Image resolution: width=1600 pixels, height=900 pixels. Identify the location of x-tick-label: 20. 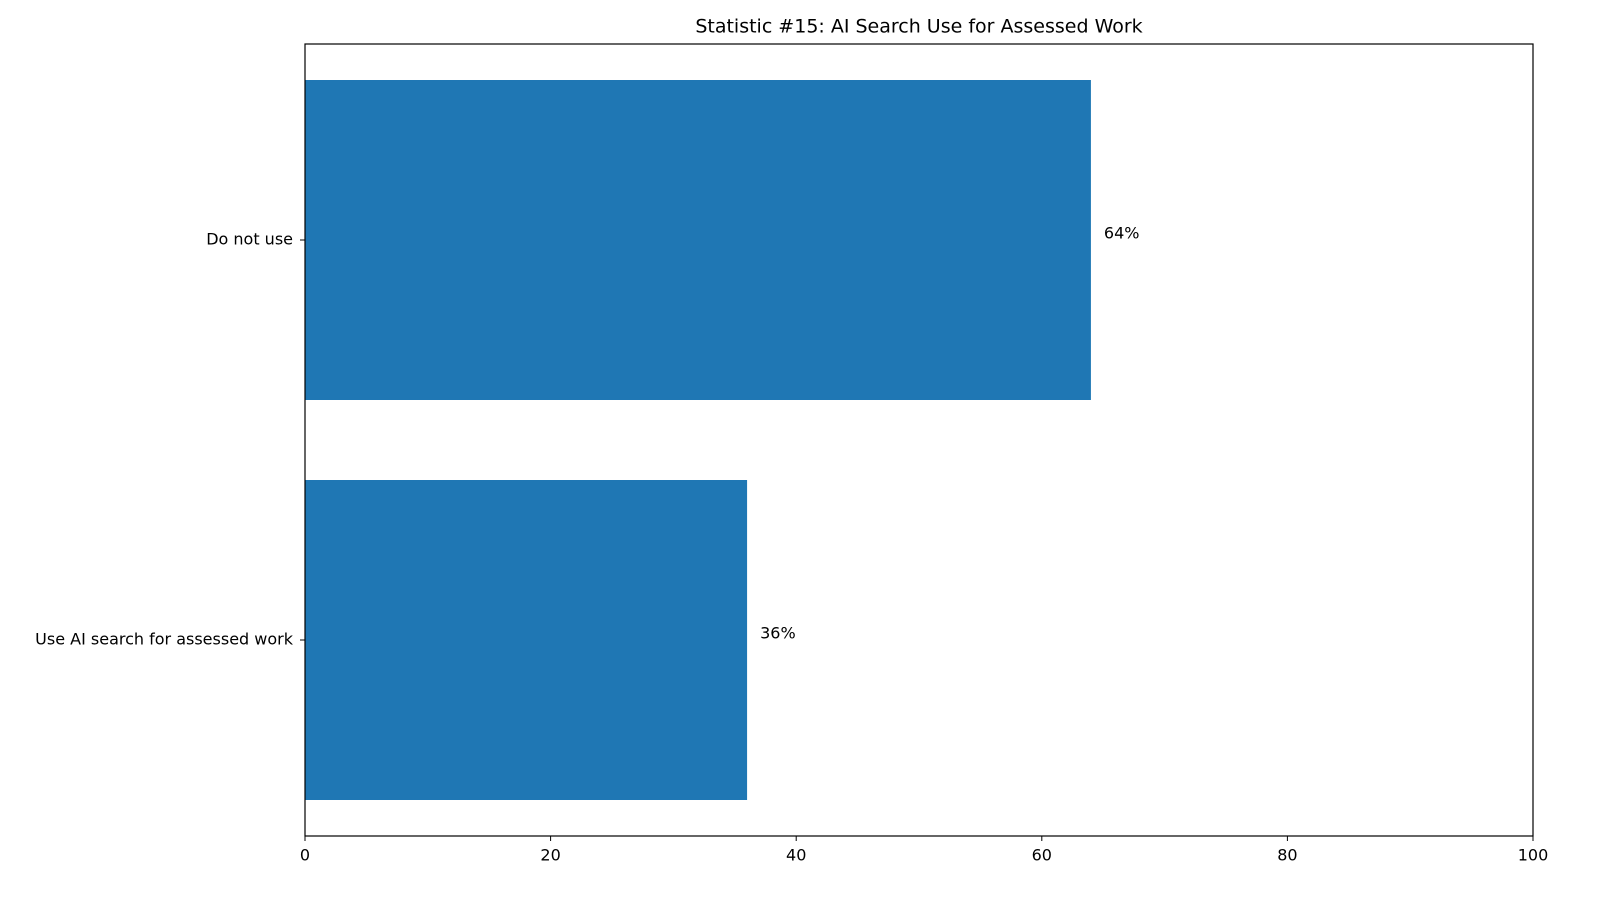
(550, 855).